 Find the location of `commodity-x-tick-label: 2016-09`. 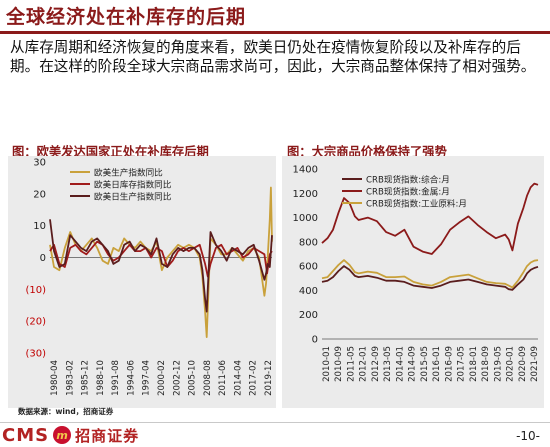

commodity-x-tick-label: 2016-09 is located at coordinates (449, 364).